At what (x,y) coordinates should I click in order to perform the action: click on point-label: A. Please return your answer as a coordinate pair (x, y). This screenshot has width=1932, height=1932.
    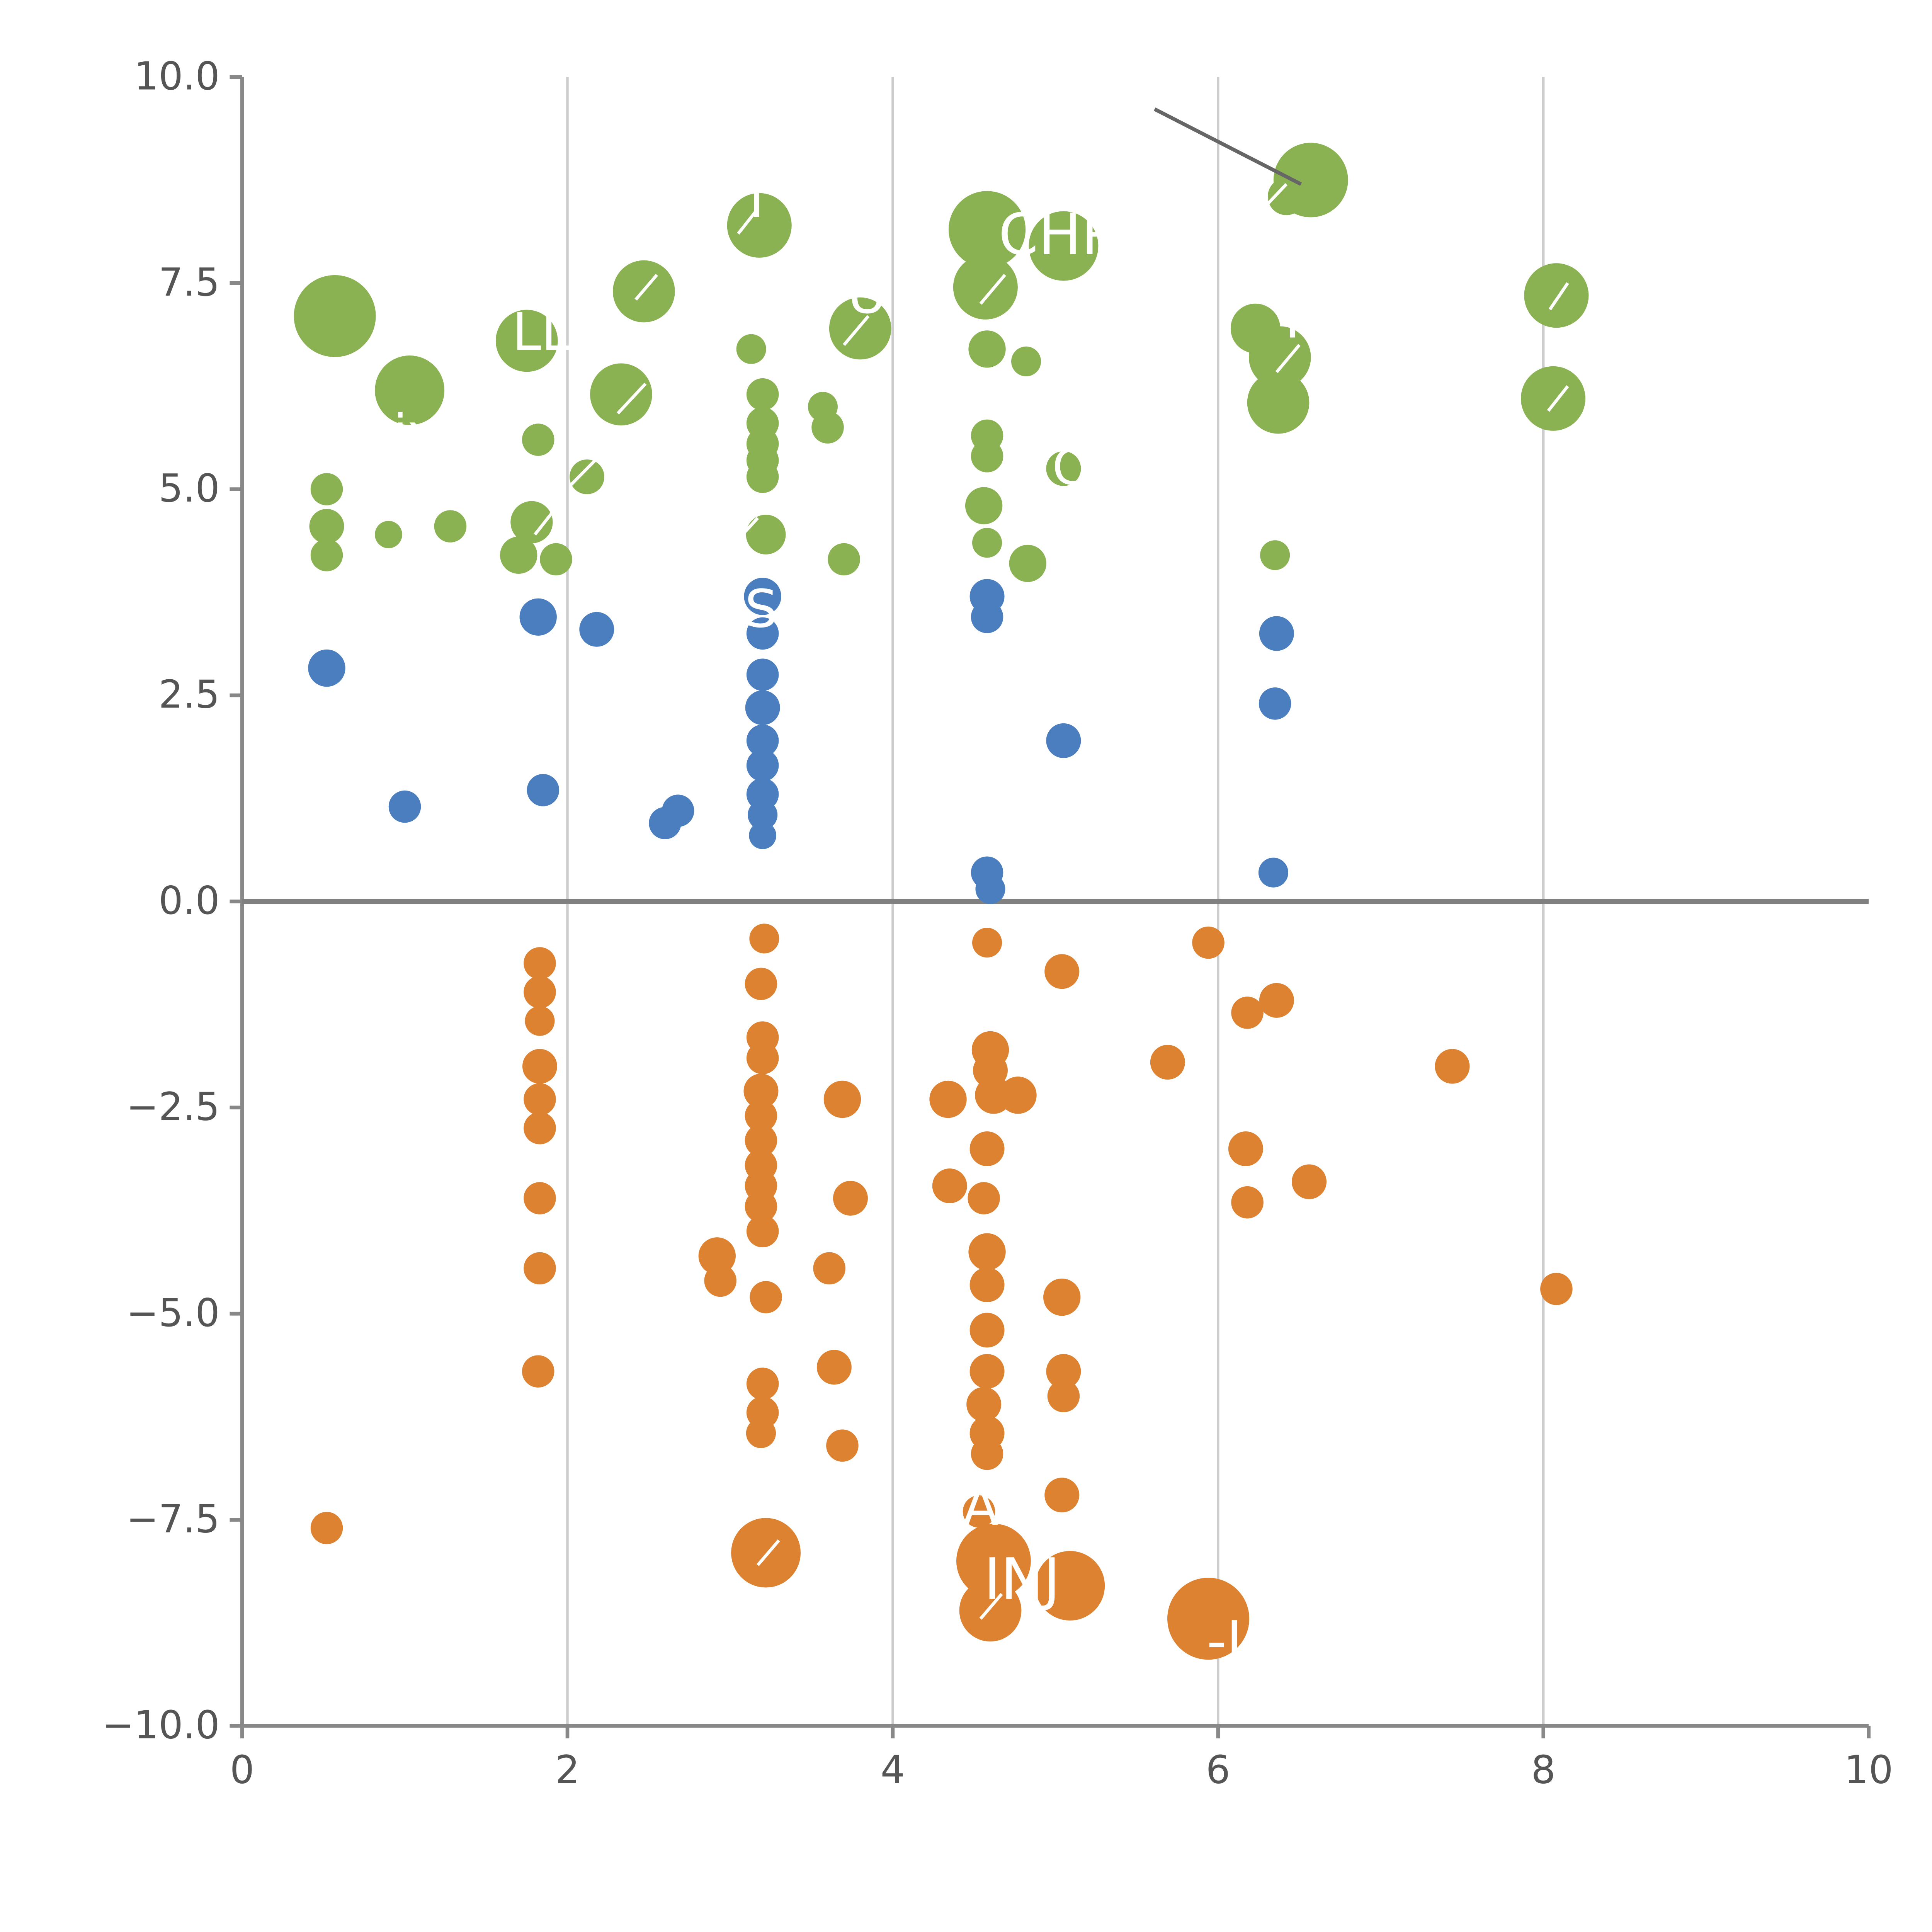
    Looking at the image, I should click on (981, 1506).